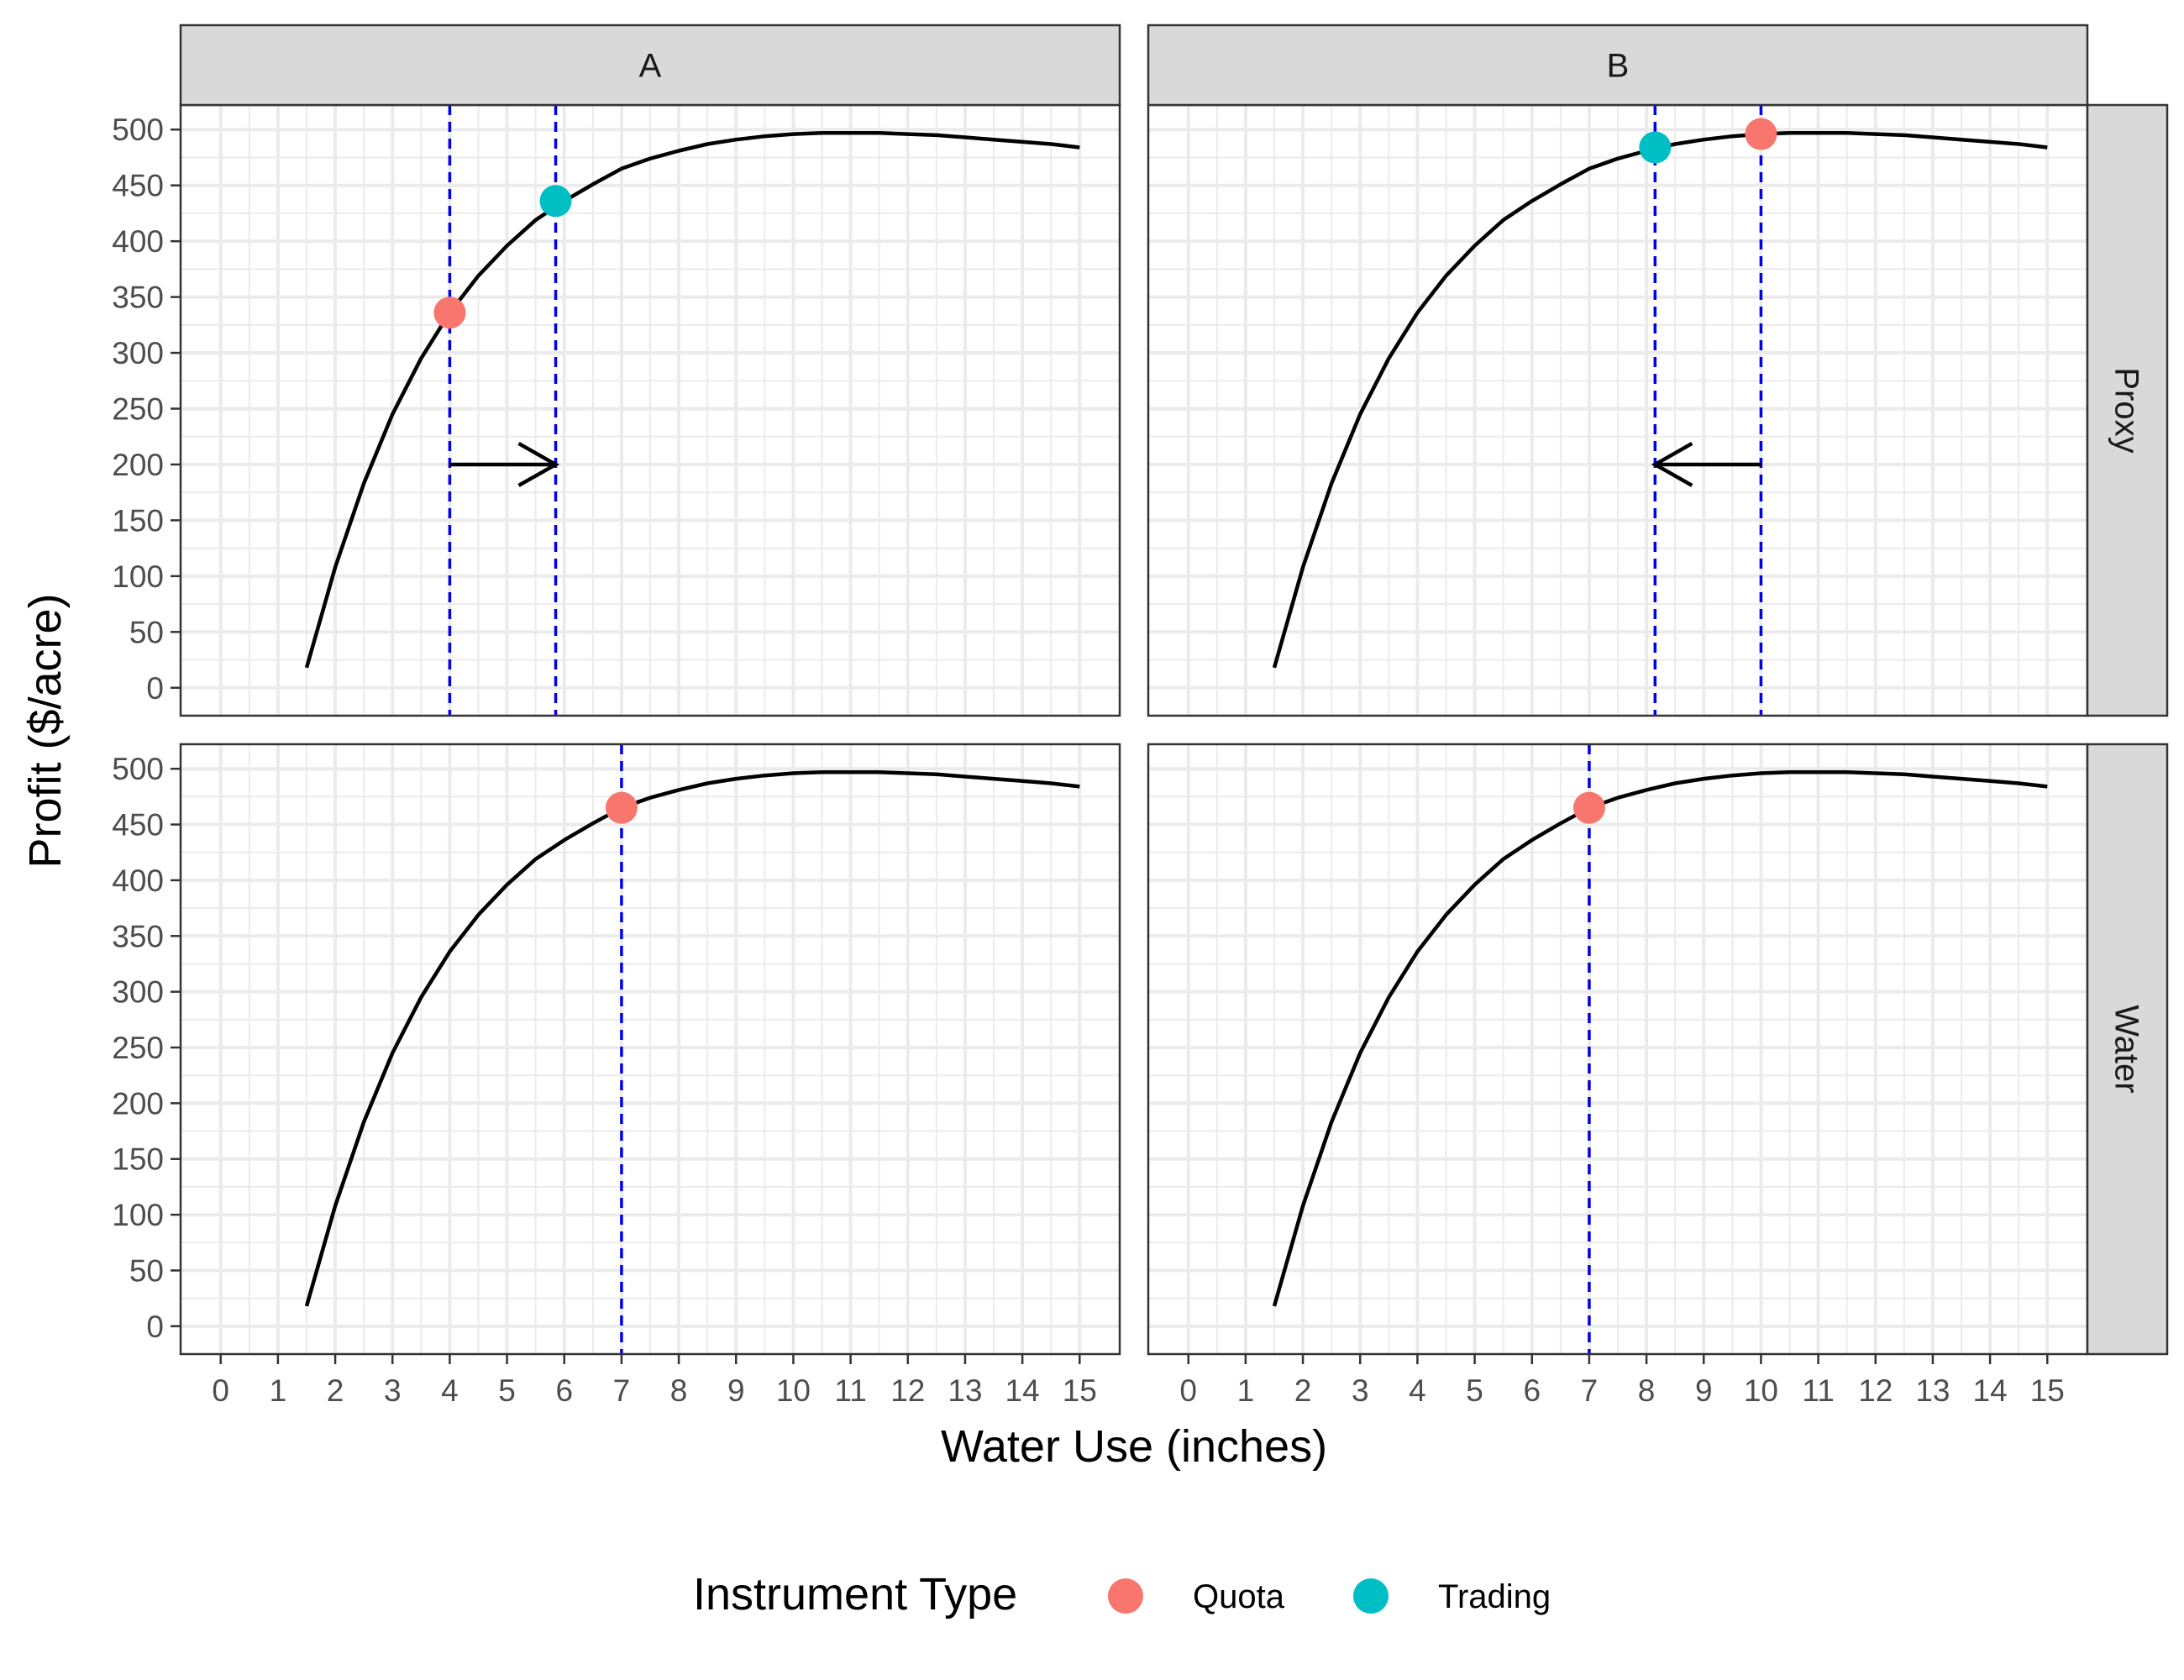  What do you see at coordinates (1371, 1596) in the screenshot?
I see `legend-key-trading` at bounding box center [1371, 1596].